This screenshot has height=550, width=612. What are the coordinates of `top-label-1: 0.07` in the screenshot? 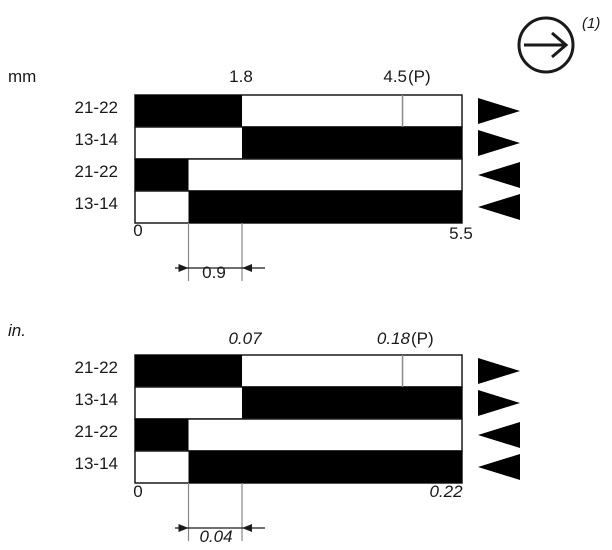 It's located at (245, 338).